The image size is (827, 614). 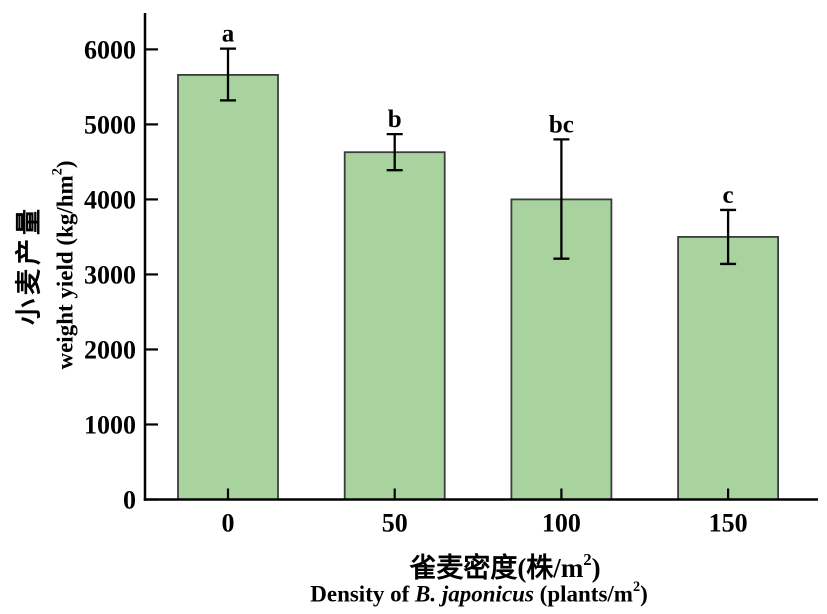 What do you see at coordinates (561, 523) in the screenshot?
I see `x-tick-label-100: 100` at bounding box center [561, 523].